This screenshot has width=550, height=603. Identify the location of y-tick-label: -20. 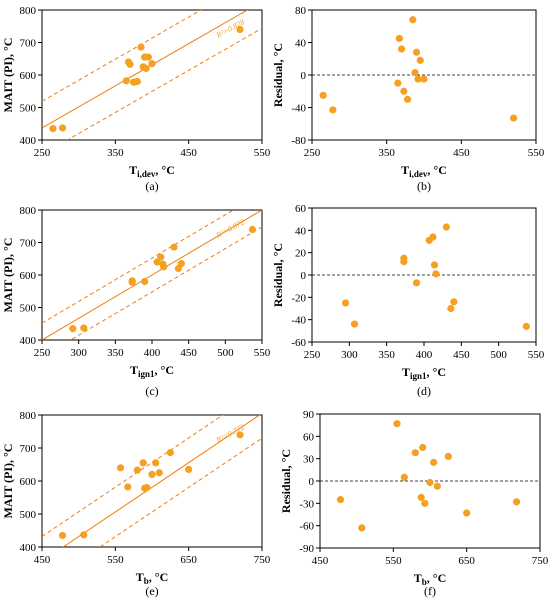
(298, 298).